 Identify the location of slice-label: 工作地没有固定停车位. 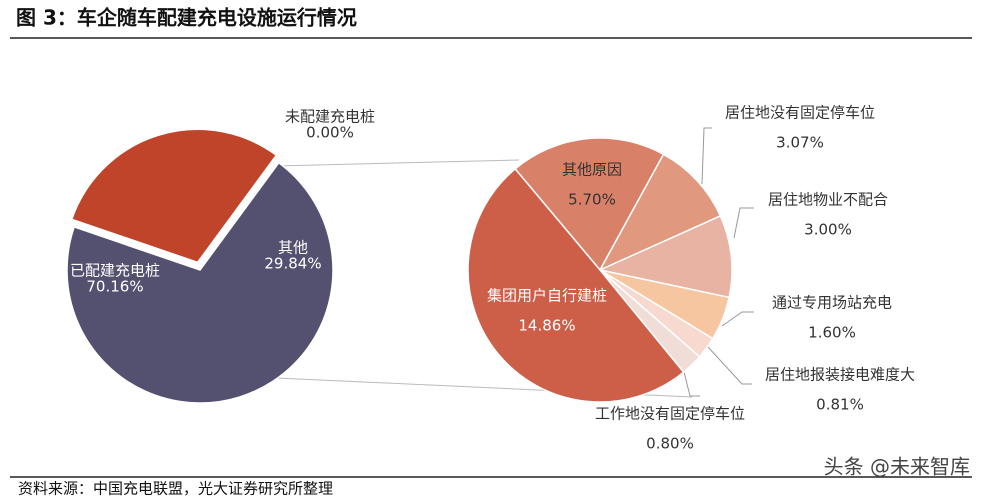
(670, 414).